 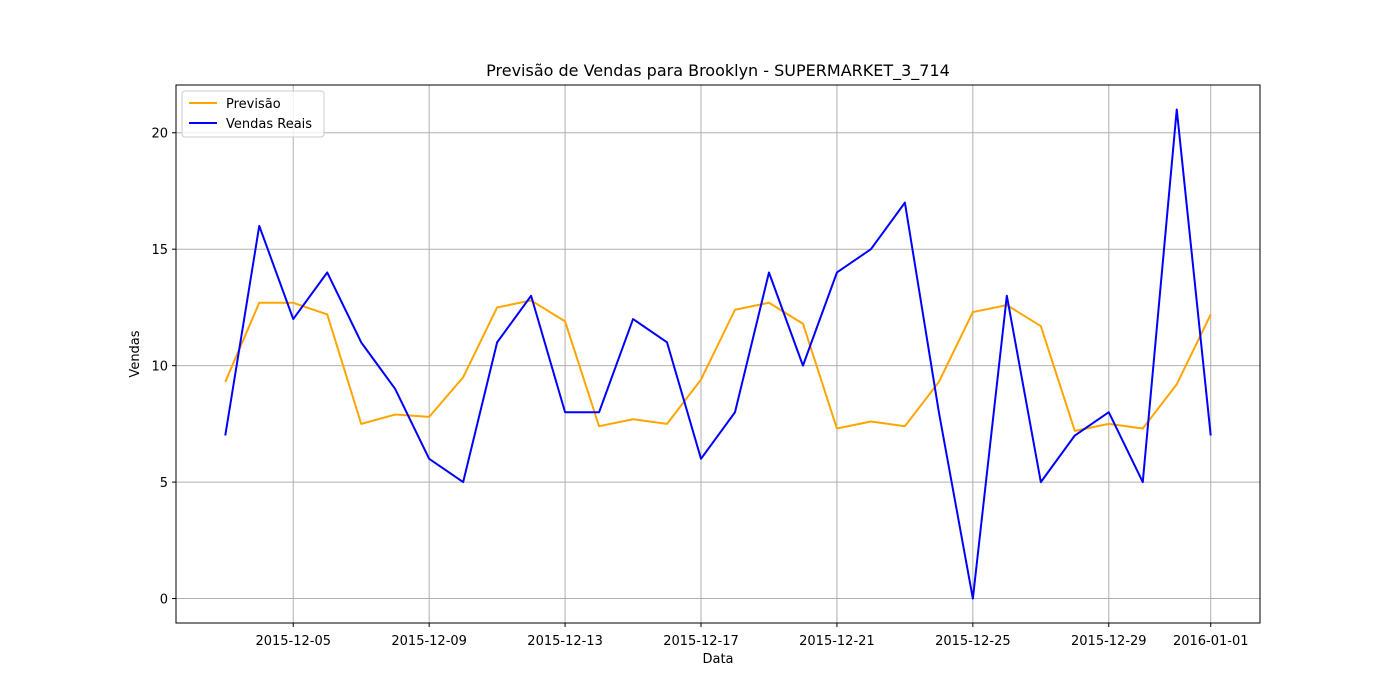 What do you see at coordinates (159, 250) in the screenshot?
I see `y-tick-label: 15` at bounding box center [159, 250].